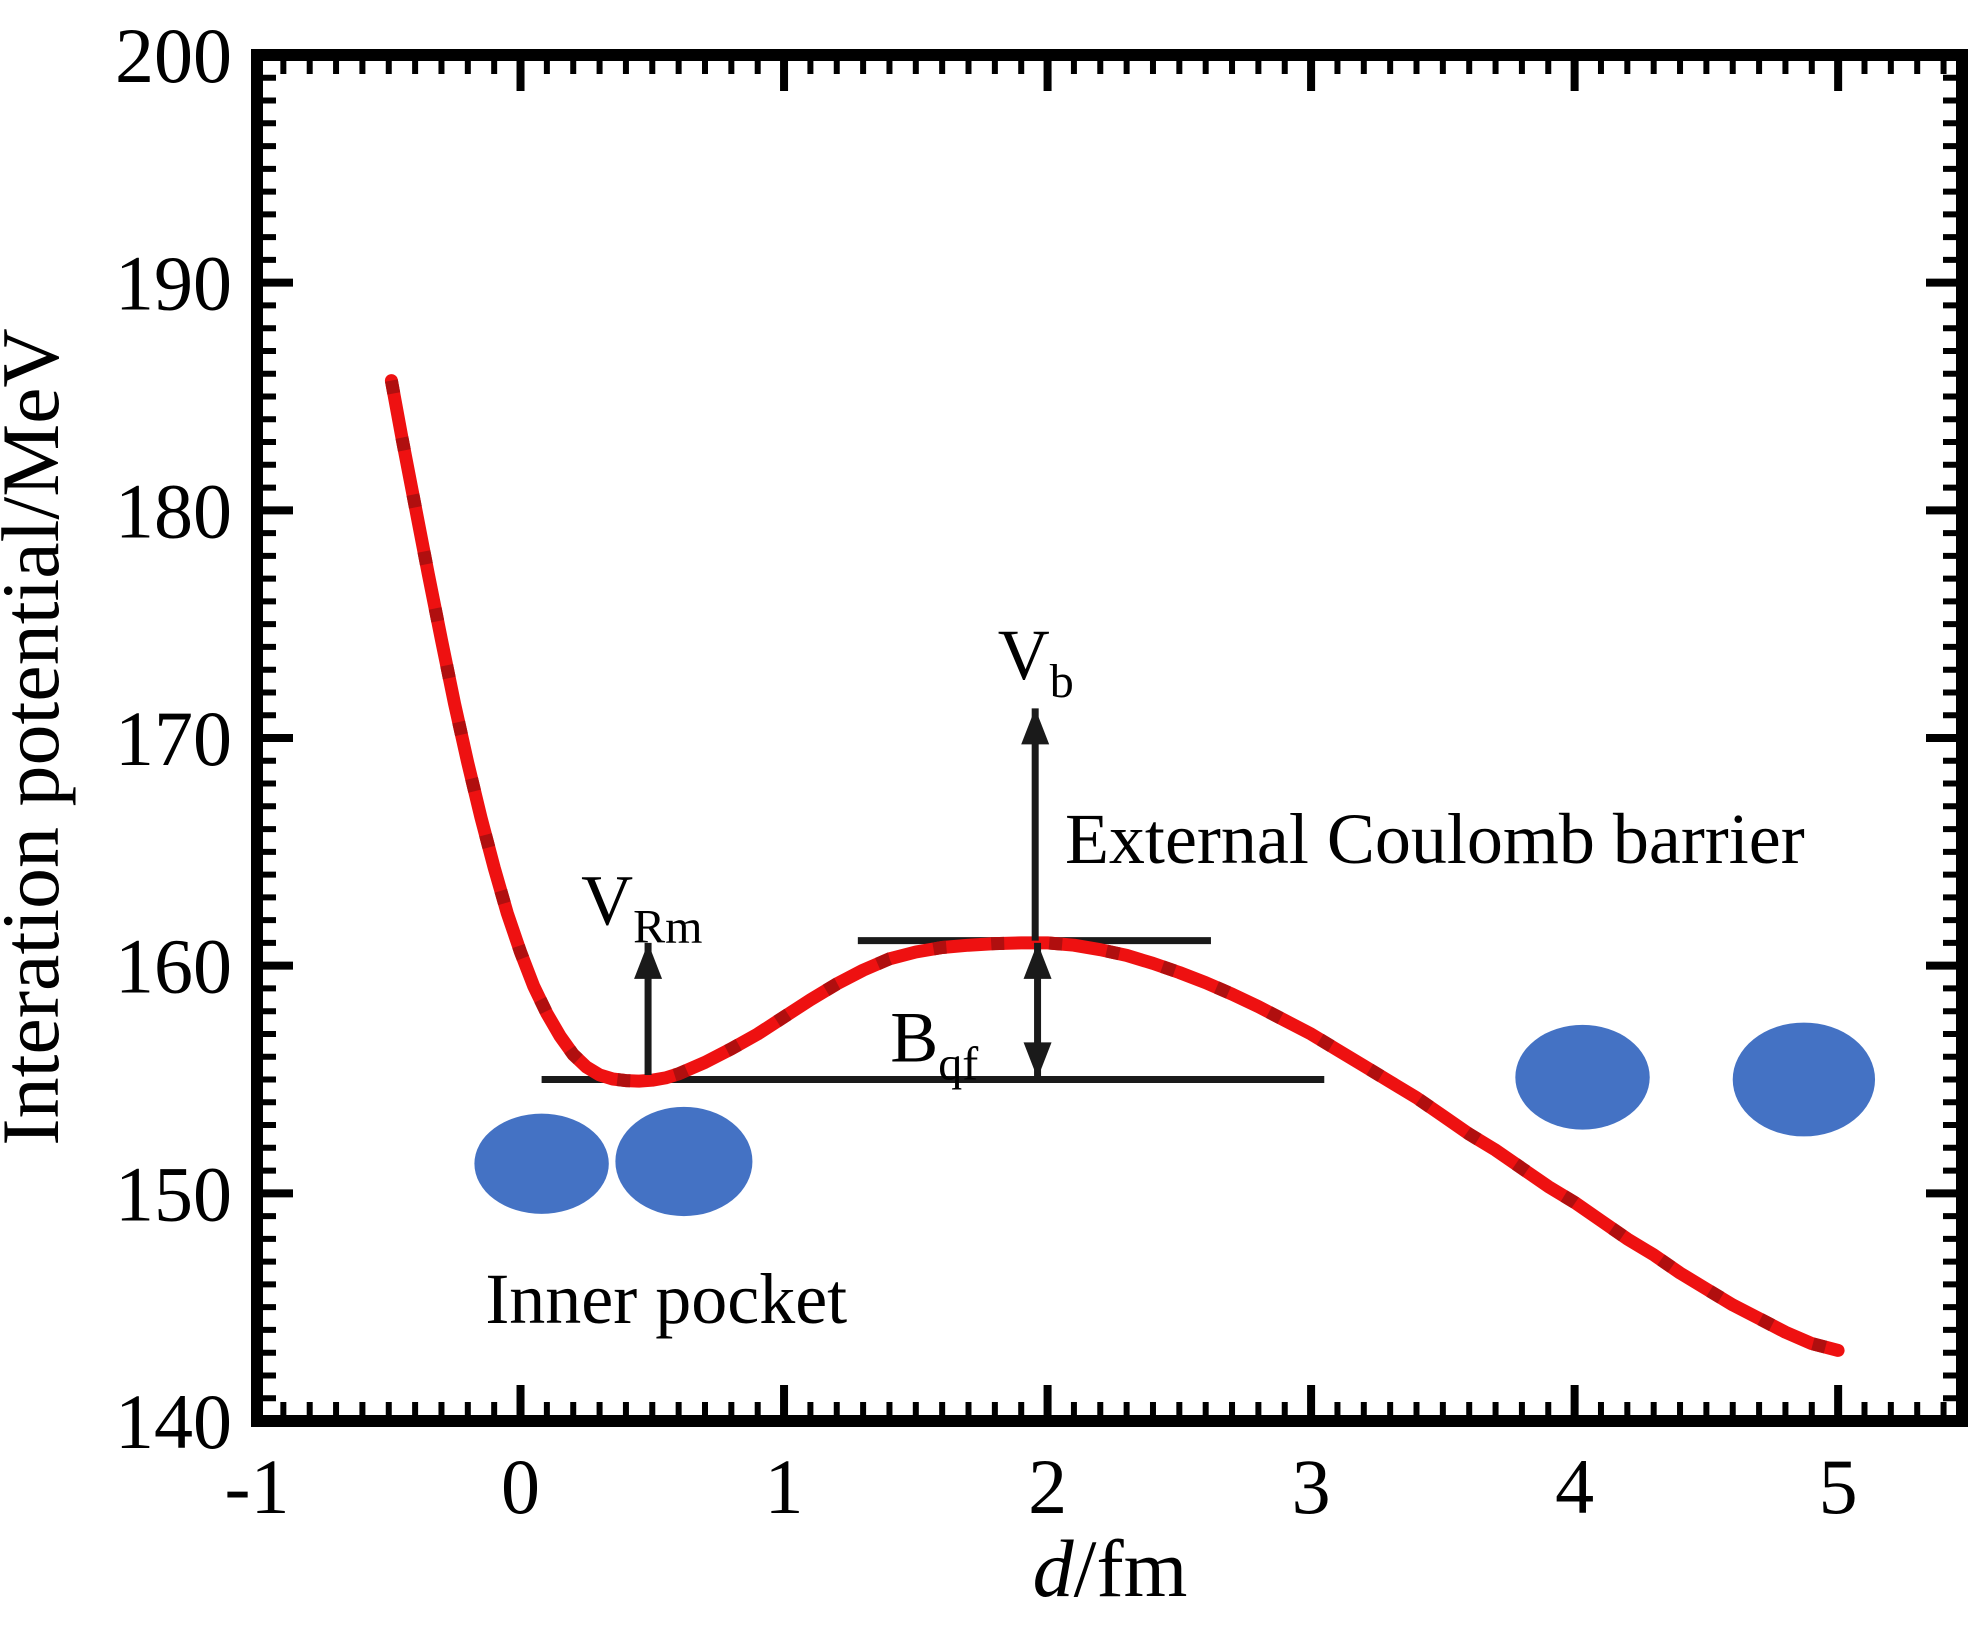 Image resolution: width=1972 pixels, height=1632 pixels. What do you see at coordinates (1838, 1486) in the screenshot?
I see `x-tick-label: 5` at bounding box center [1838, 1486].